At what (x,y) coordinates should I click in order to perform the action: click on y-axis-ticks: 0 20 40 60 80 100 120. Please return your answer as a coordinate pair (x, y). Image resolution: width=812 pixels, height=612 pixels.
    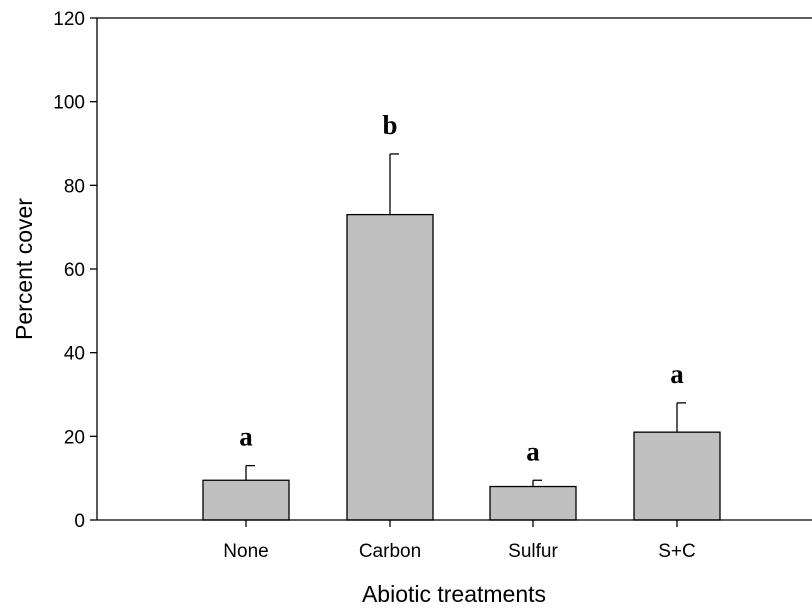
    Looking at the image, I should click on (75, 270).